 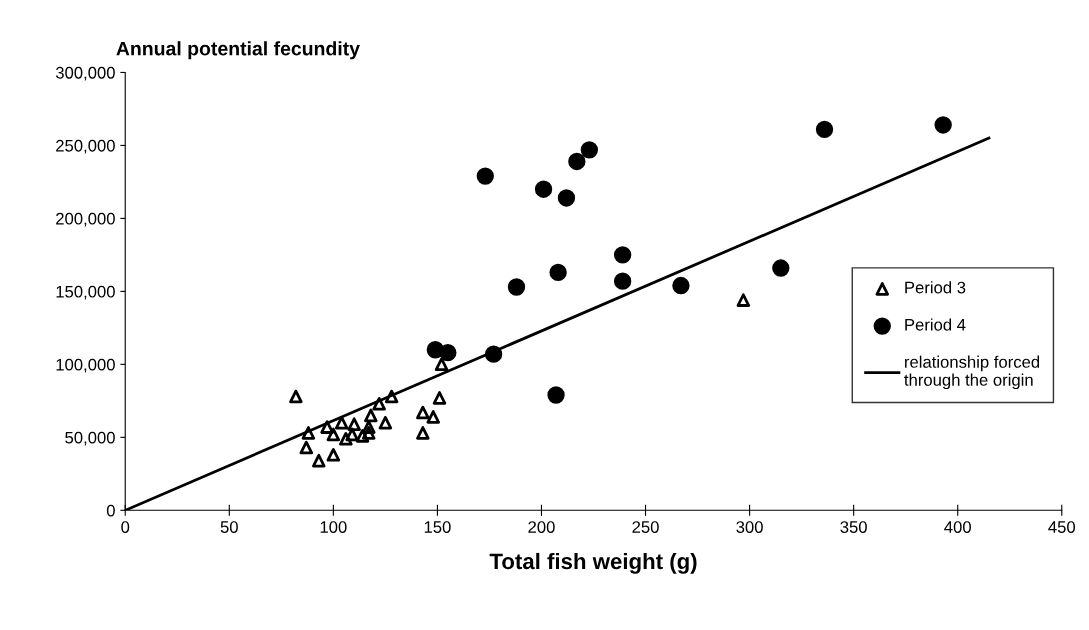 What do you see at coordinates (85, 146) in the screenshot?
I see `y-tick-label: 250,000` at bounding box center [85, 146].